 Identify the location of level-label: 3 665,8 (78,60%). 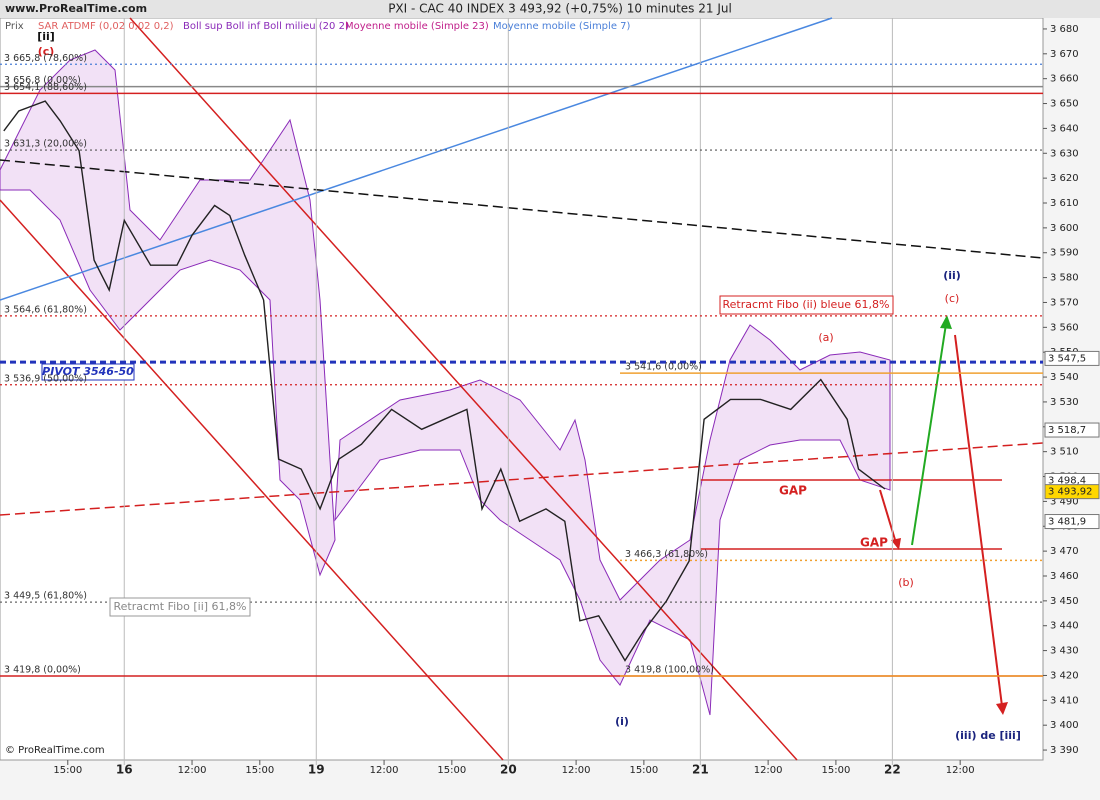
(45, 58).